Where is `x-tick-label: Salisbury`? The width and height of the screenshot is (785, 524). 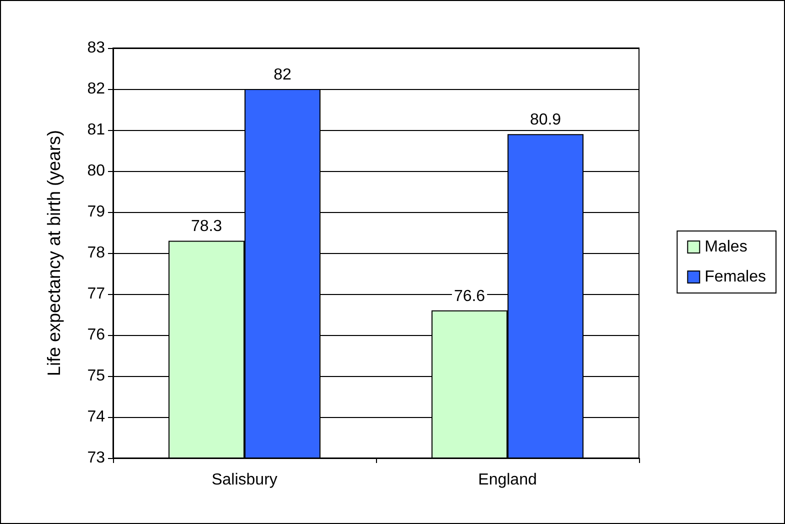 x-tick-label: Salisbury is located at coordinates (245, 480).